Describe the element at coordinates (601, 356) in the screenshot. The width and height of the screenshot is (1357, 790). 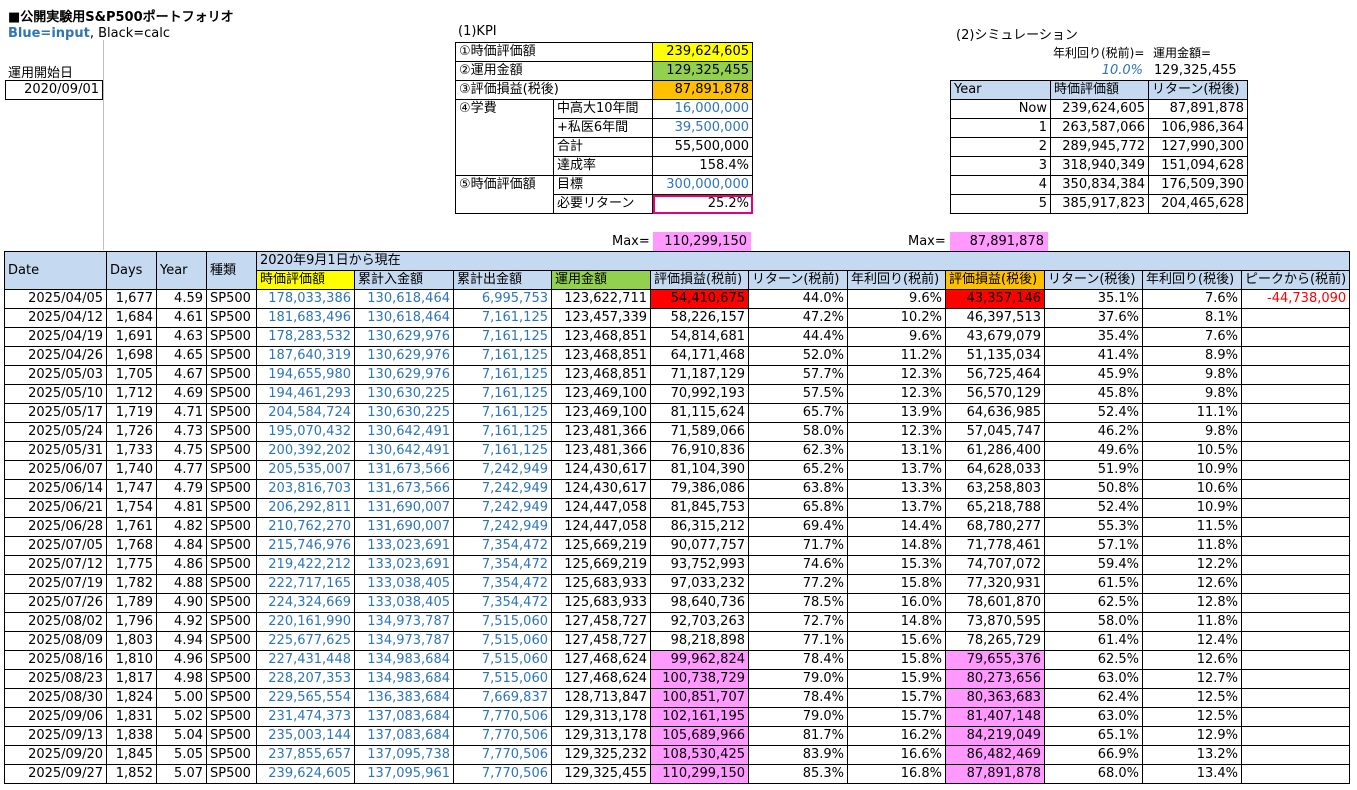
I see `table-cell: 123,468,851` at that location.